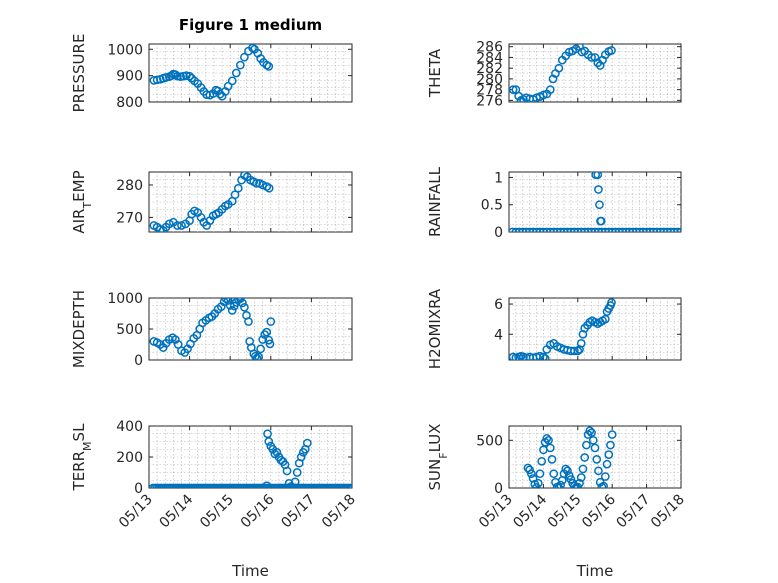 This screenshot has width=778, height=583. What do you see at coordinates (489, 101) in the screenshot?
I see `y-tick-label: 276` at bounding box center [489, 101].